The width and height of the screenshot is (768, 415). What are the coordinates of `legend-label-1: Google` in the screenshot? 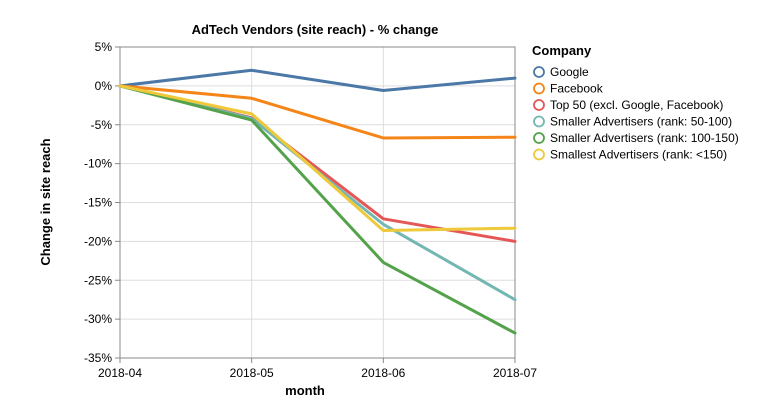 It's located at (569, 72).